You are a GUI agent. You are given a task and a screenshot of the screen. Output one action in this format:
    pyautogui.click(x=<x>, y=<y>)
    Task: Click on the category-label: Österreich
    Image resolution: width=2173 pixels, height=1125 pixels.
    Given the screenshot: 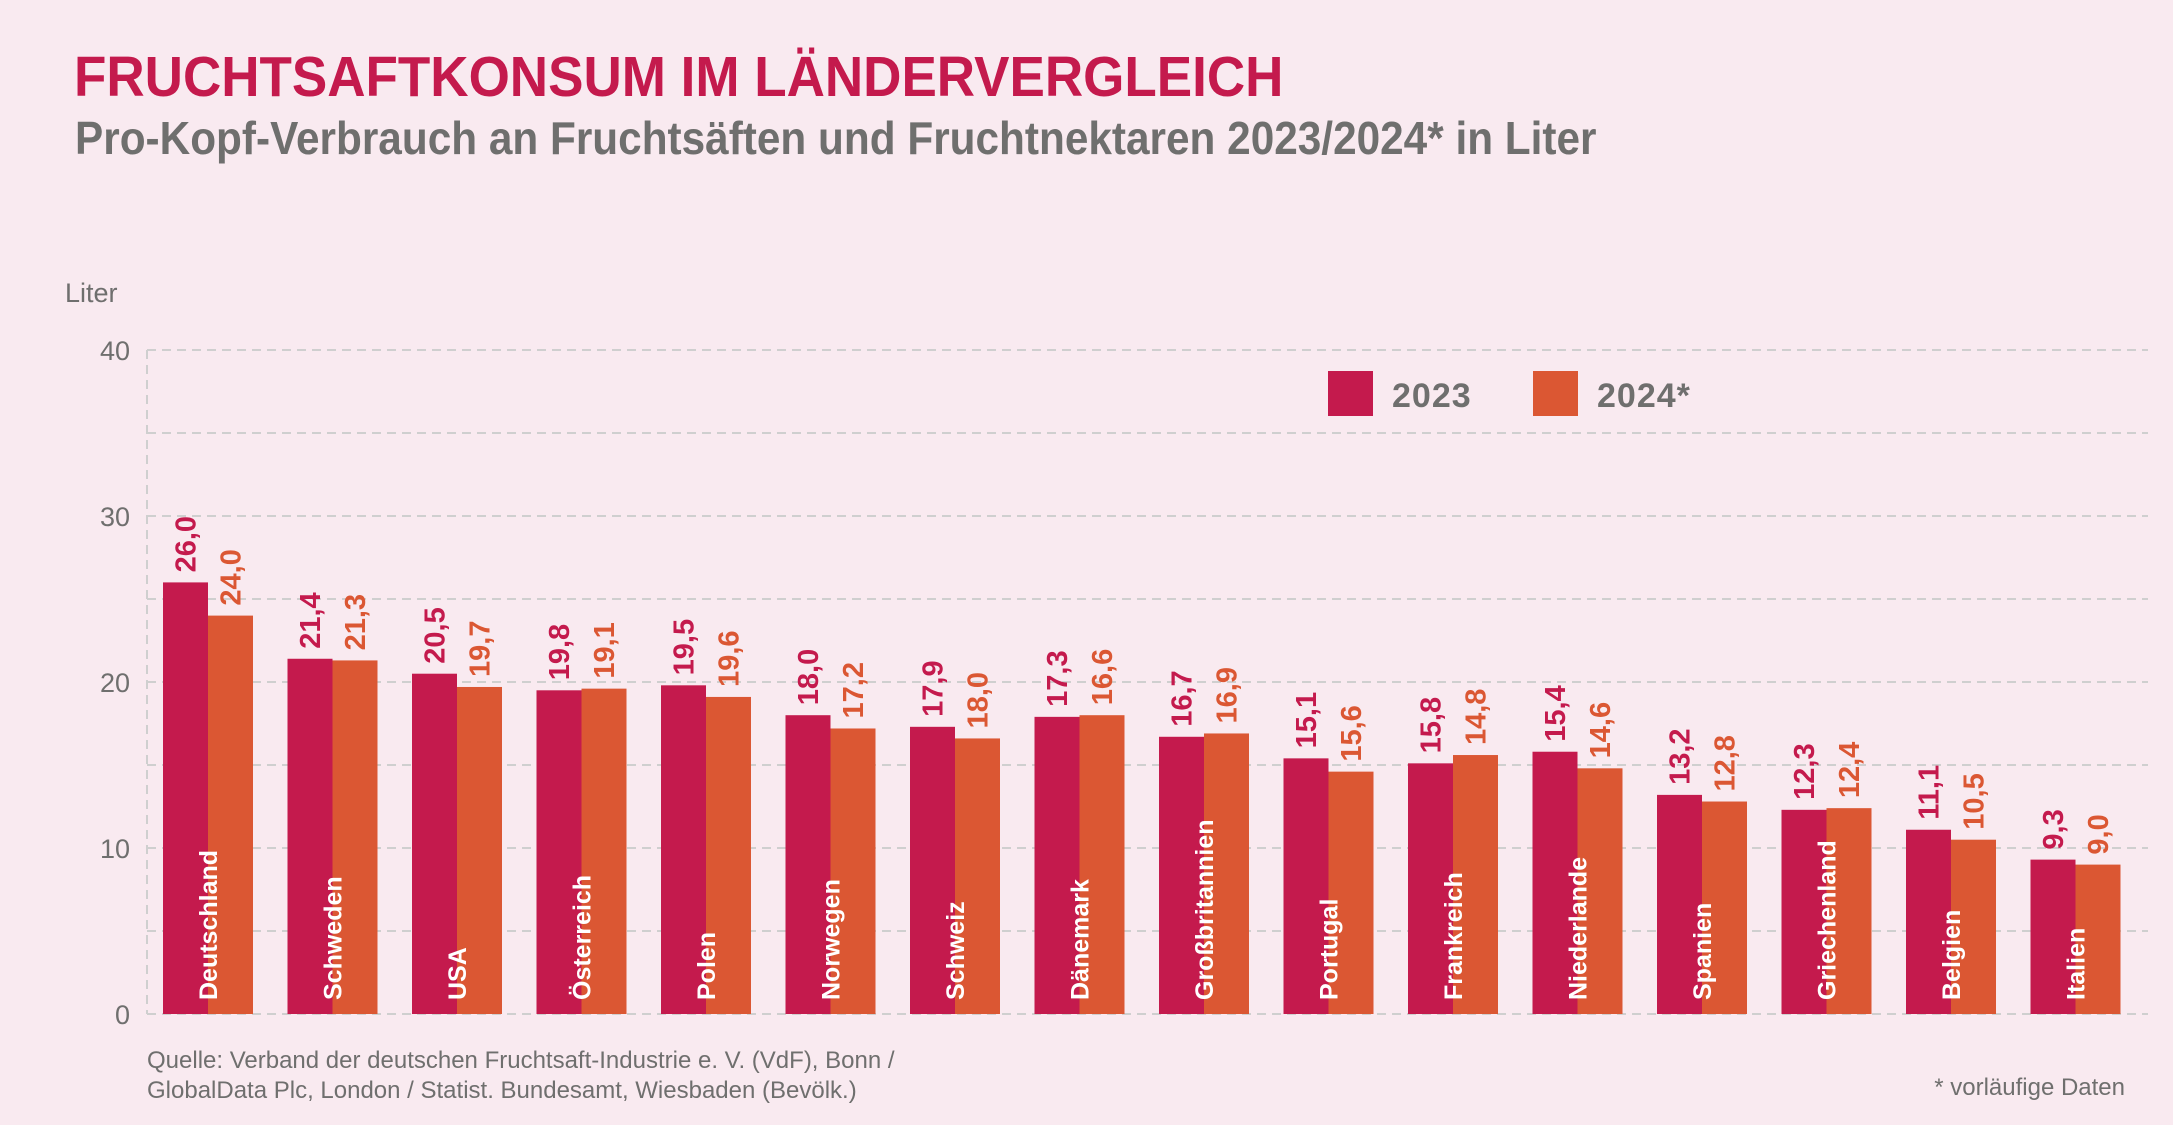 What is the action you would take?
    pyautogui.click(x=582, y=937)
    